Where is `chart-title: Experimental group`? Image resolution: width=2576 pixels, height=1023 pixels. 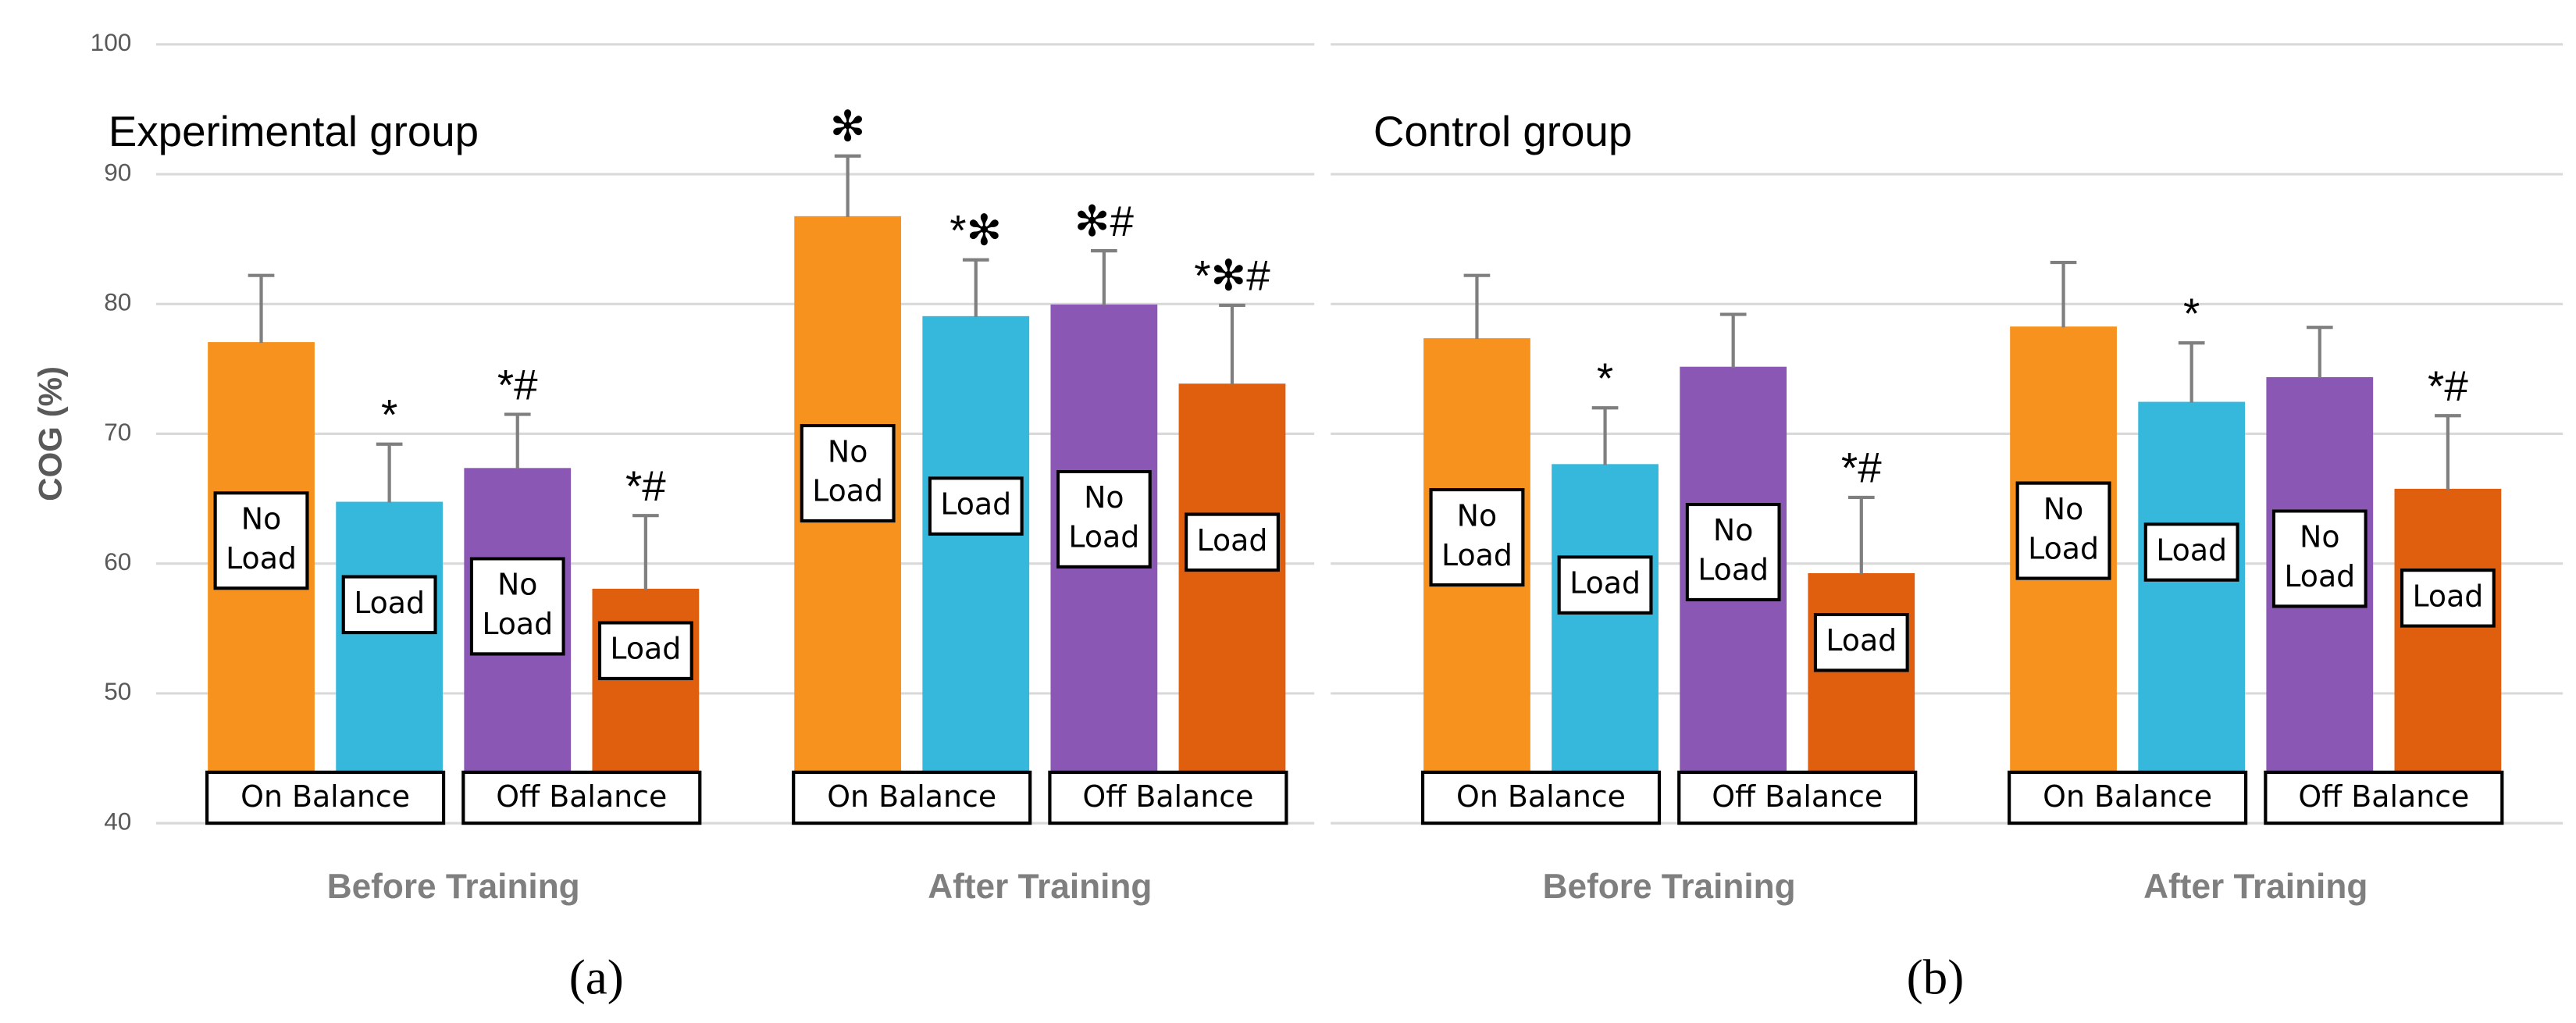 chart-title: Experimental group is located at coordinates (294, 131).